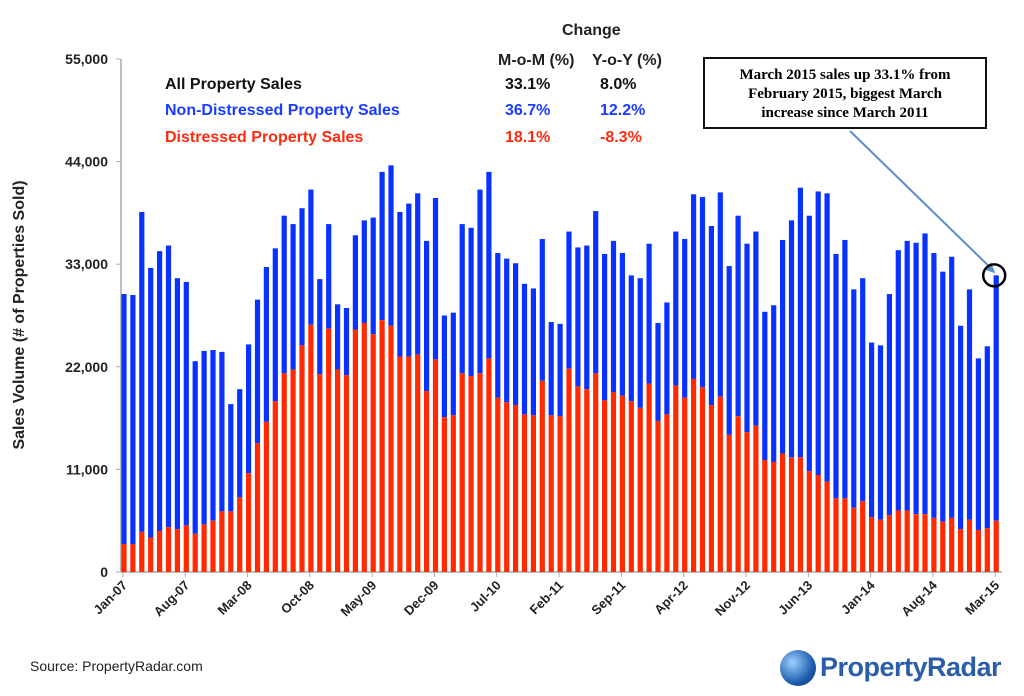 This screenshot has height=696, width=1024. What do you see at coordinates (234, 598) in the screenshot?
I see `x-tick-label: Mar-08` at bounding box center [234, 598].